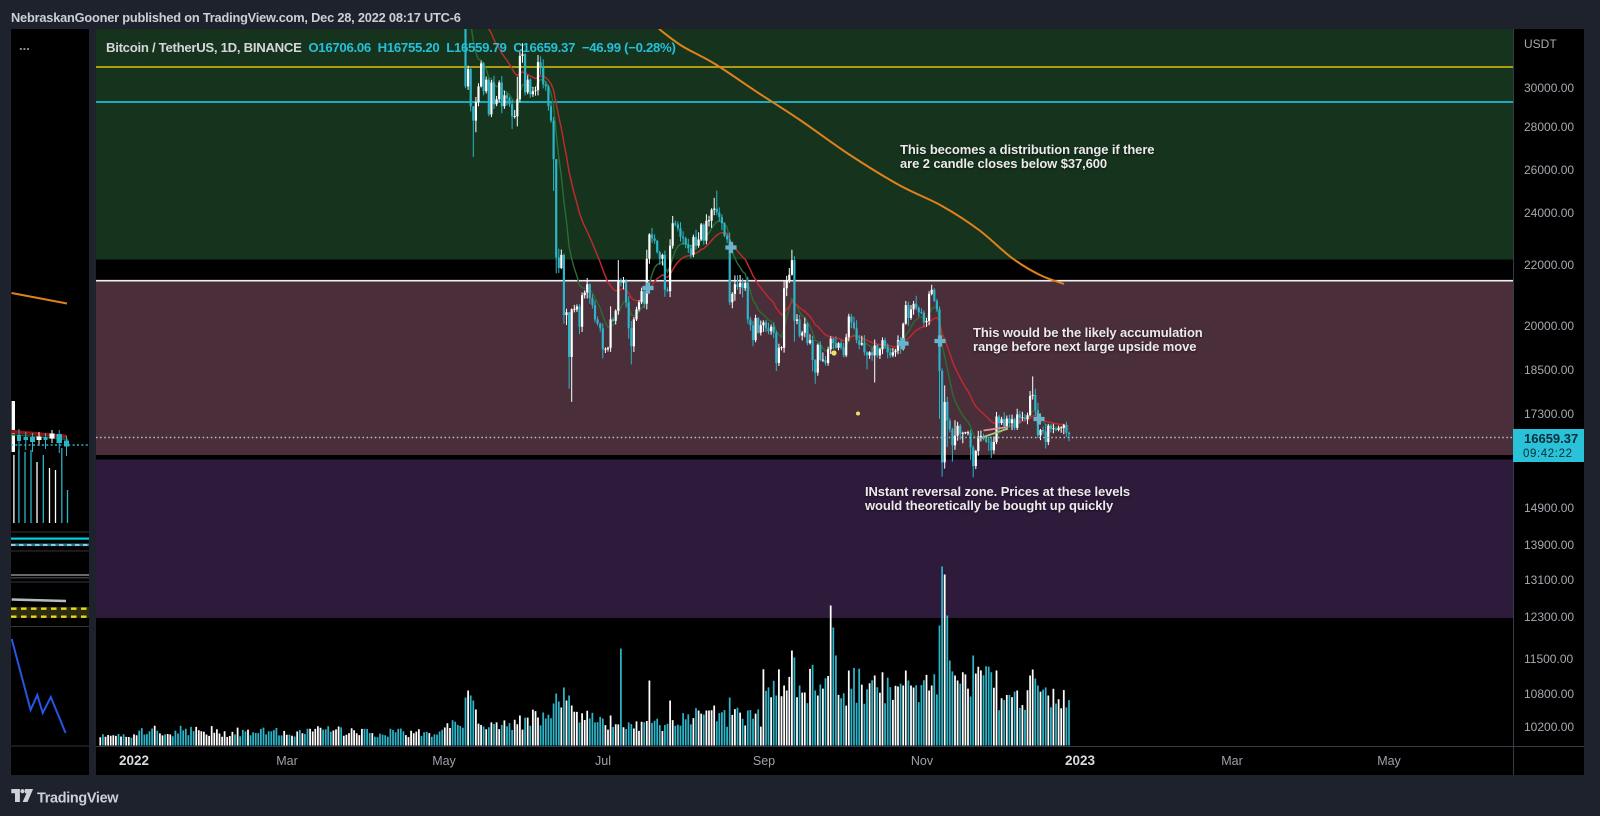 The height and width of the screenshot is (816, 1600). What do you see at coordinates (1549, 508) in the screenshot?
I see `svg-text: 14900.00` at bounding box center [1549, 508].